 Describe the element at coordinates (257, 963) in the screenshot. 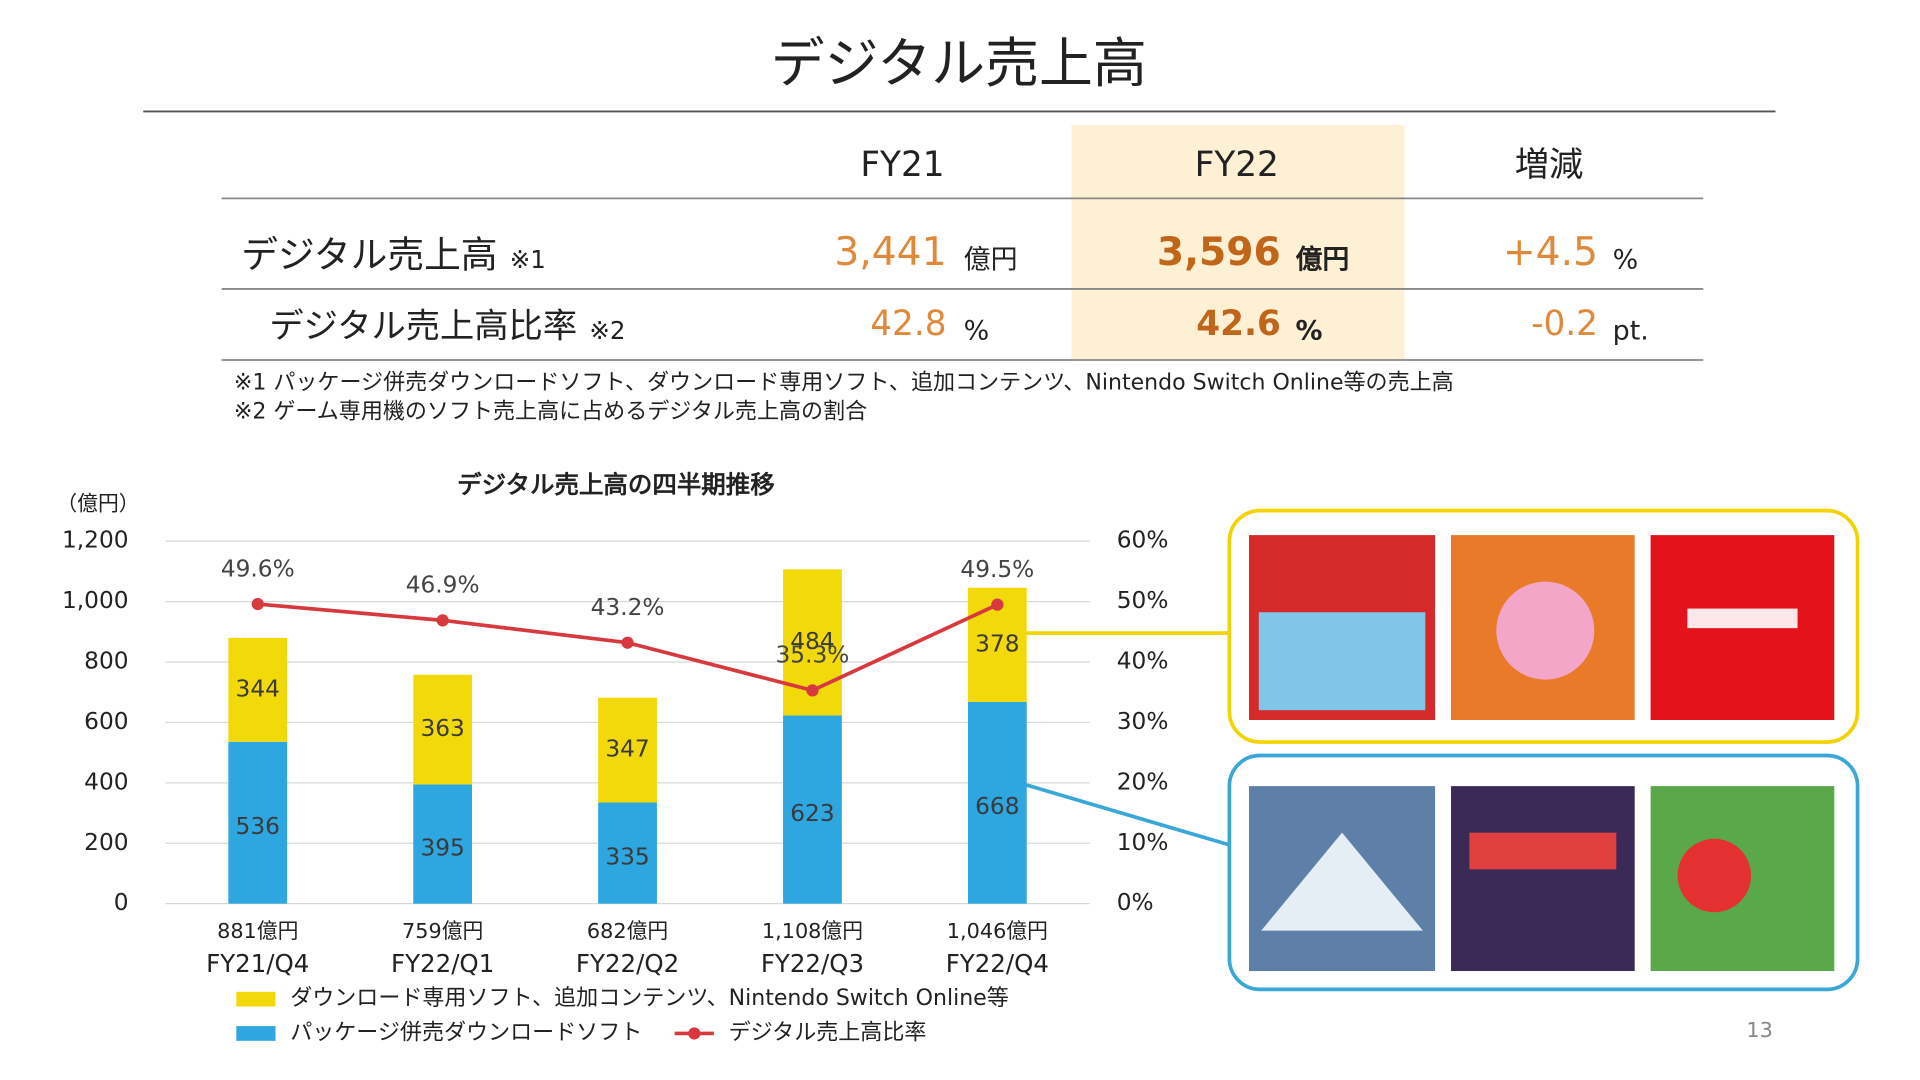

I see `x-tick-label: FY21/Q4` at that location.